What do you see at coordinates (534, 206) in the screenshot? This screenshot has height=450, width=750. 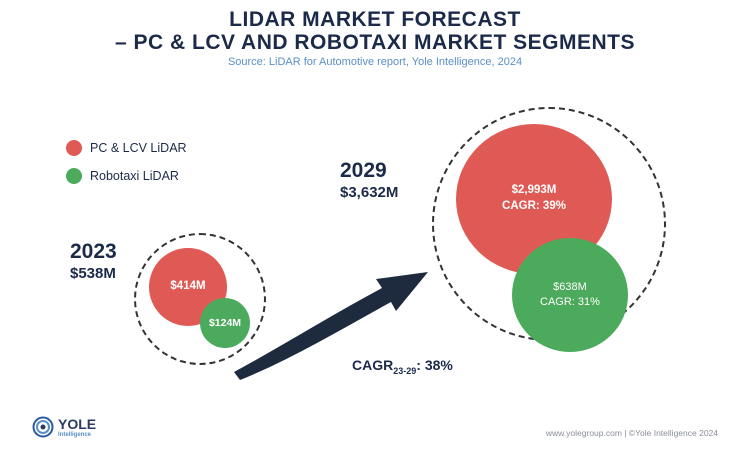 I see `cagr-label-pc-lcv-2029: CAGR: 39%` at bounding box center [534, 206].